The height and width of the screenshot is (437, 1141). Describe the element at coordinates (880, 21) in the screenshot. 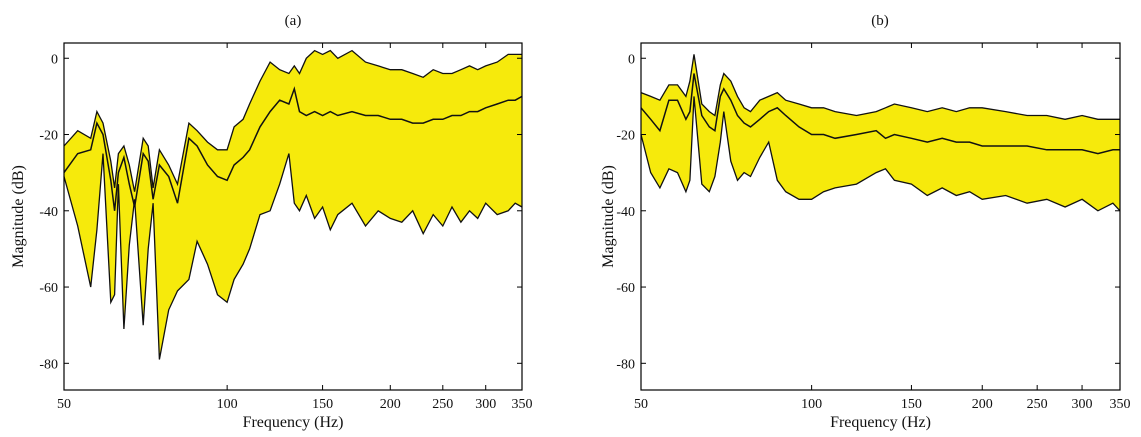

I see `panel-title: (b)` at that location.